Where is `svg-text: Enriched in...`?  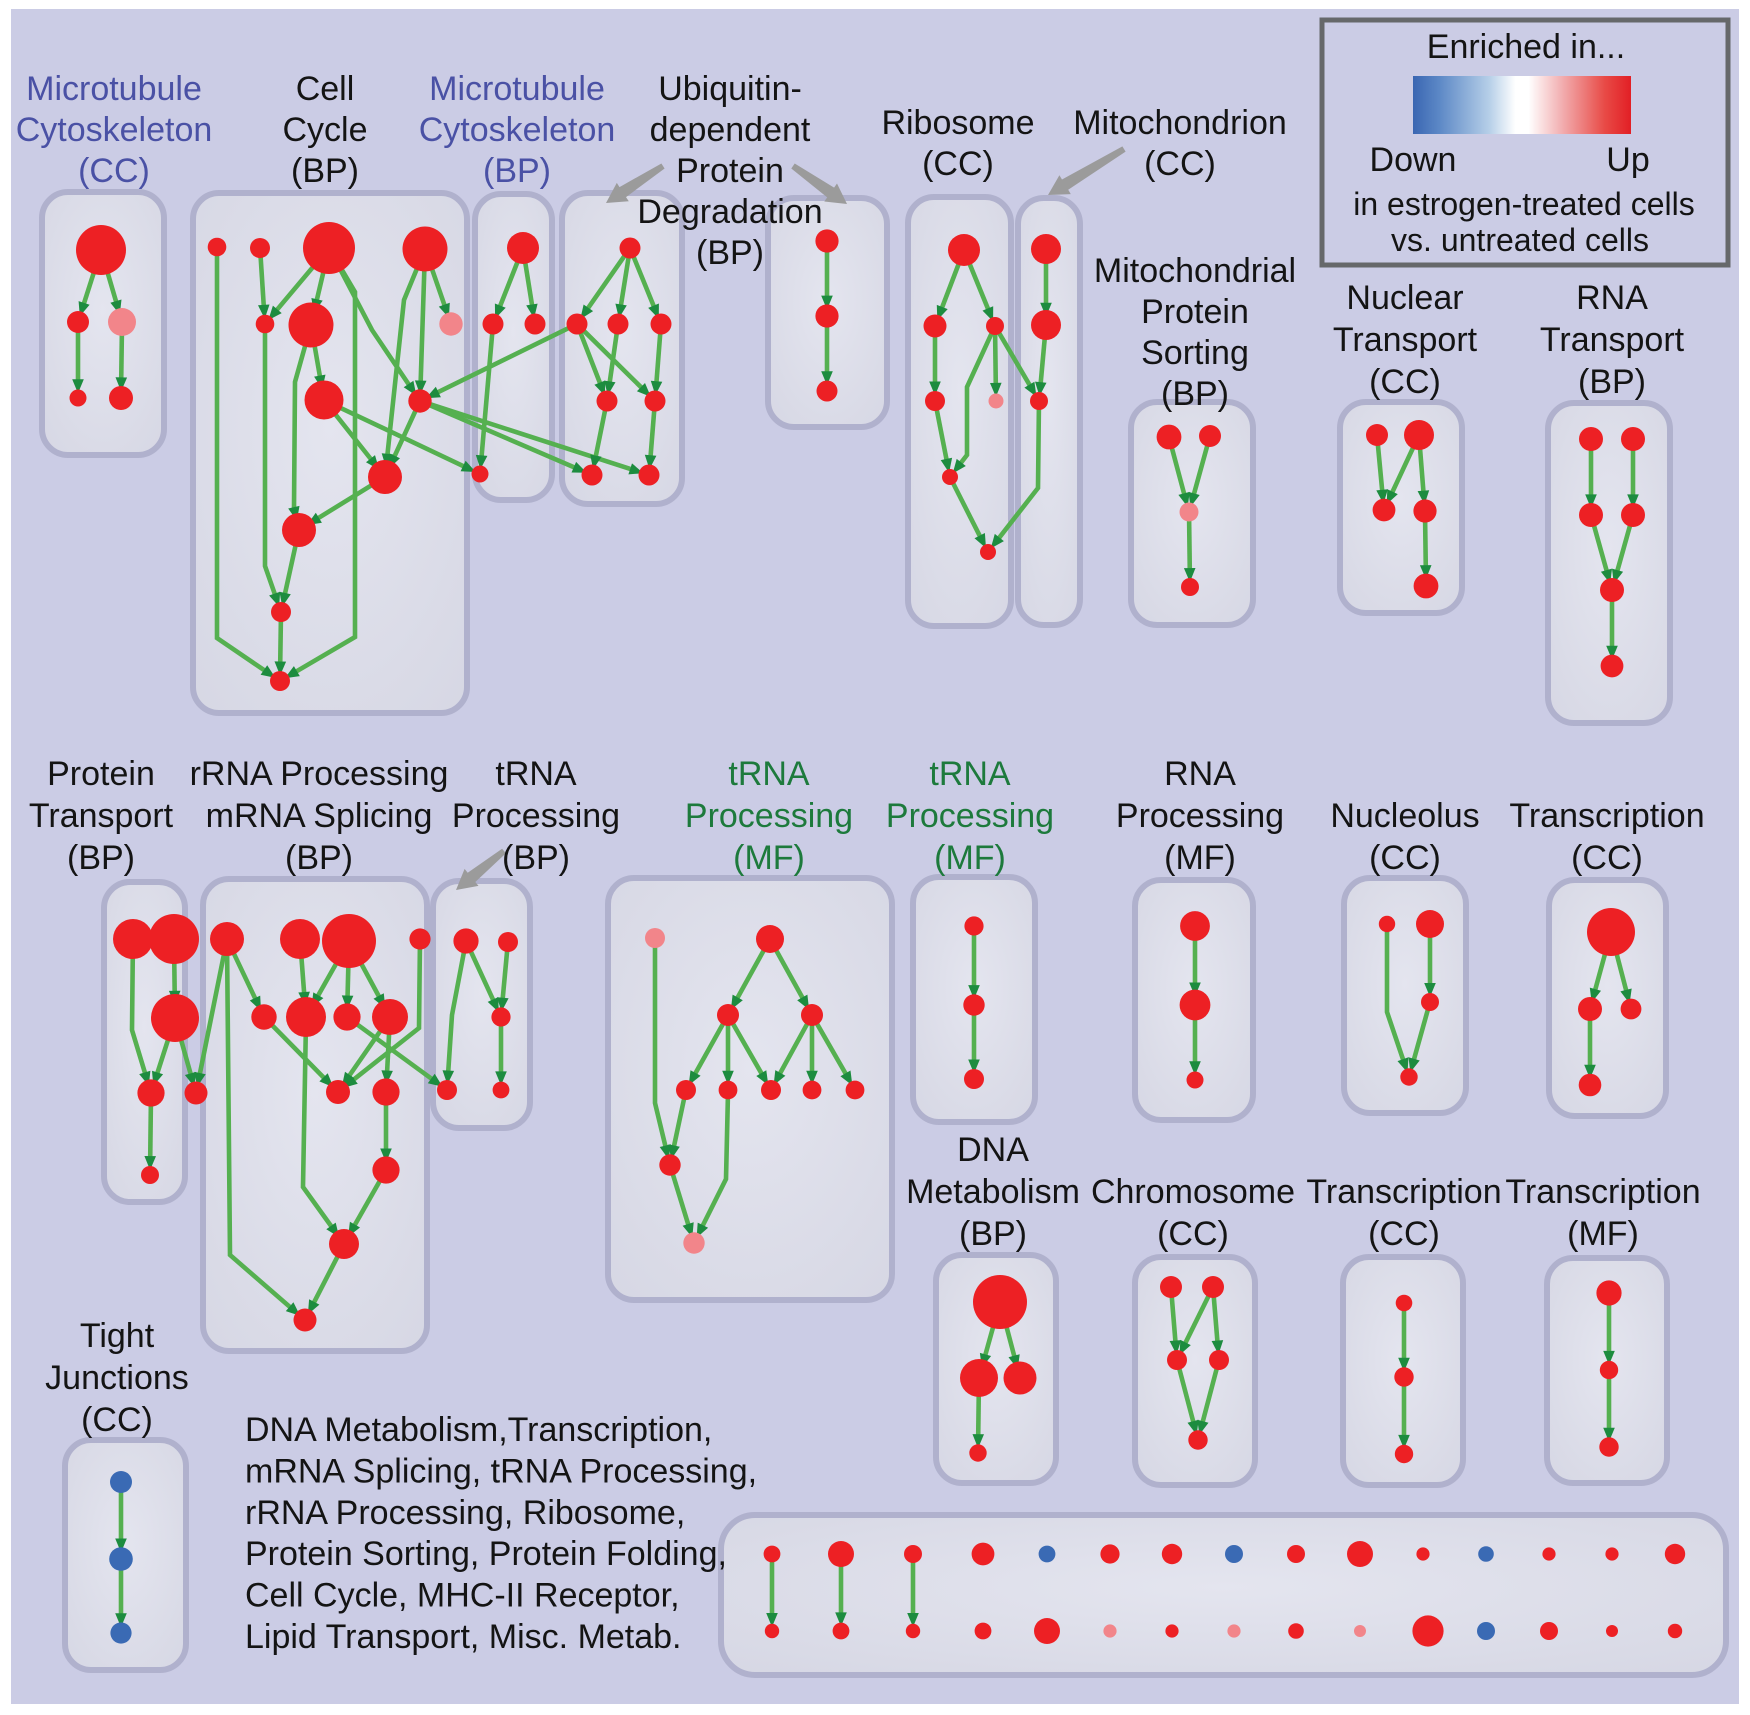
svg-text: Enriched in... is located at coordinates (1526, 47).